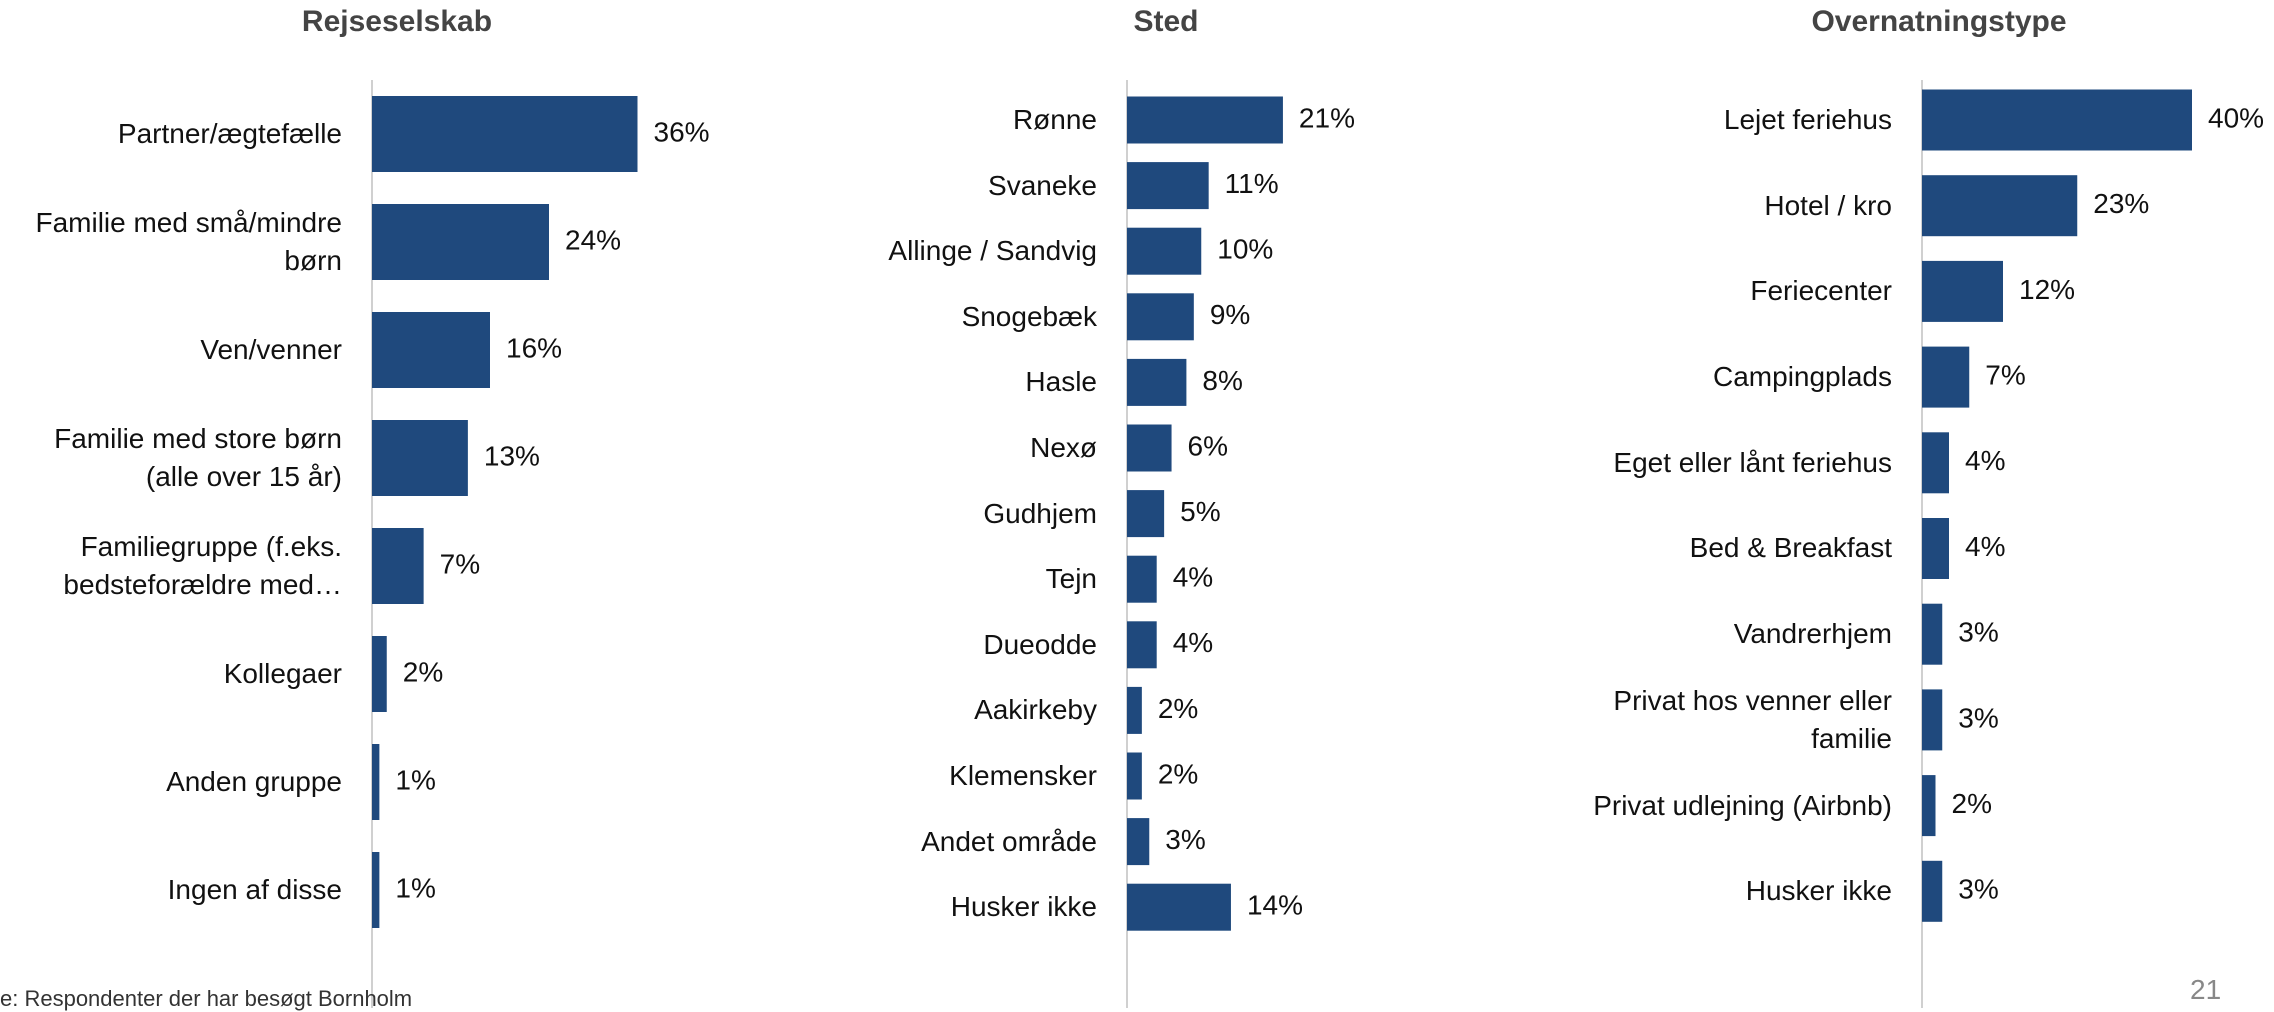  What do you see at coordinates (1807, 119) in the screenshot?
I see `category-label: Lejet feriehus` at bounding box center [1807, 119].